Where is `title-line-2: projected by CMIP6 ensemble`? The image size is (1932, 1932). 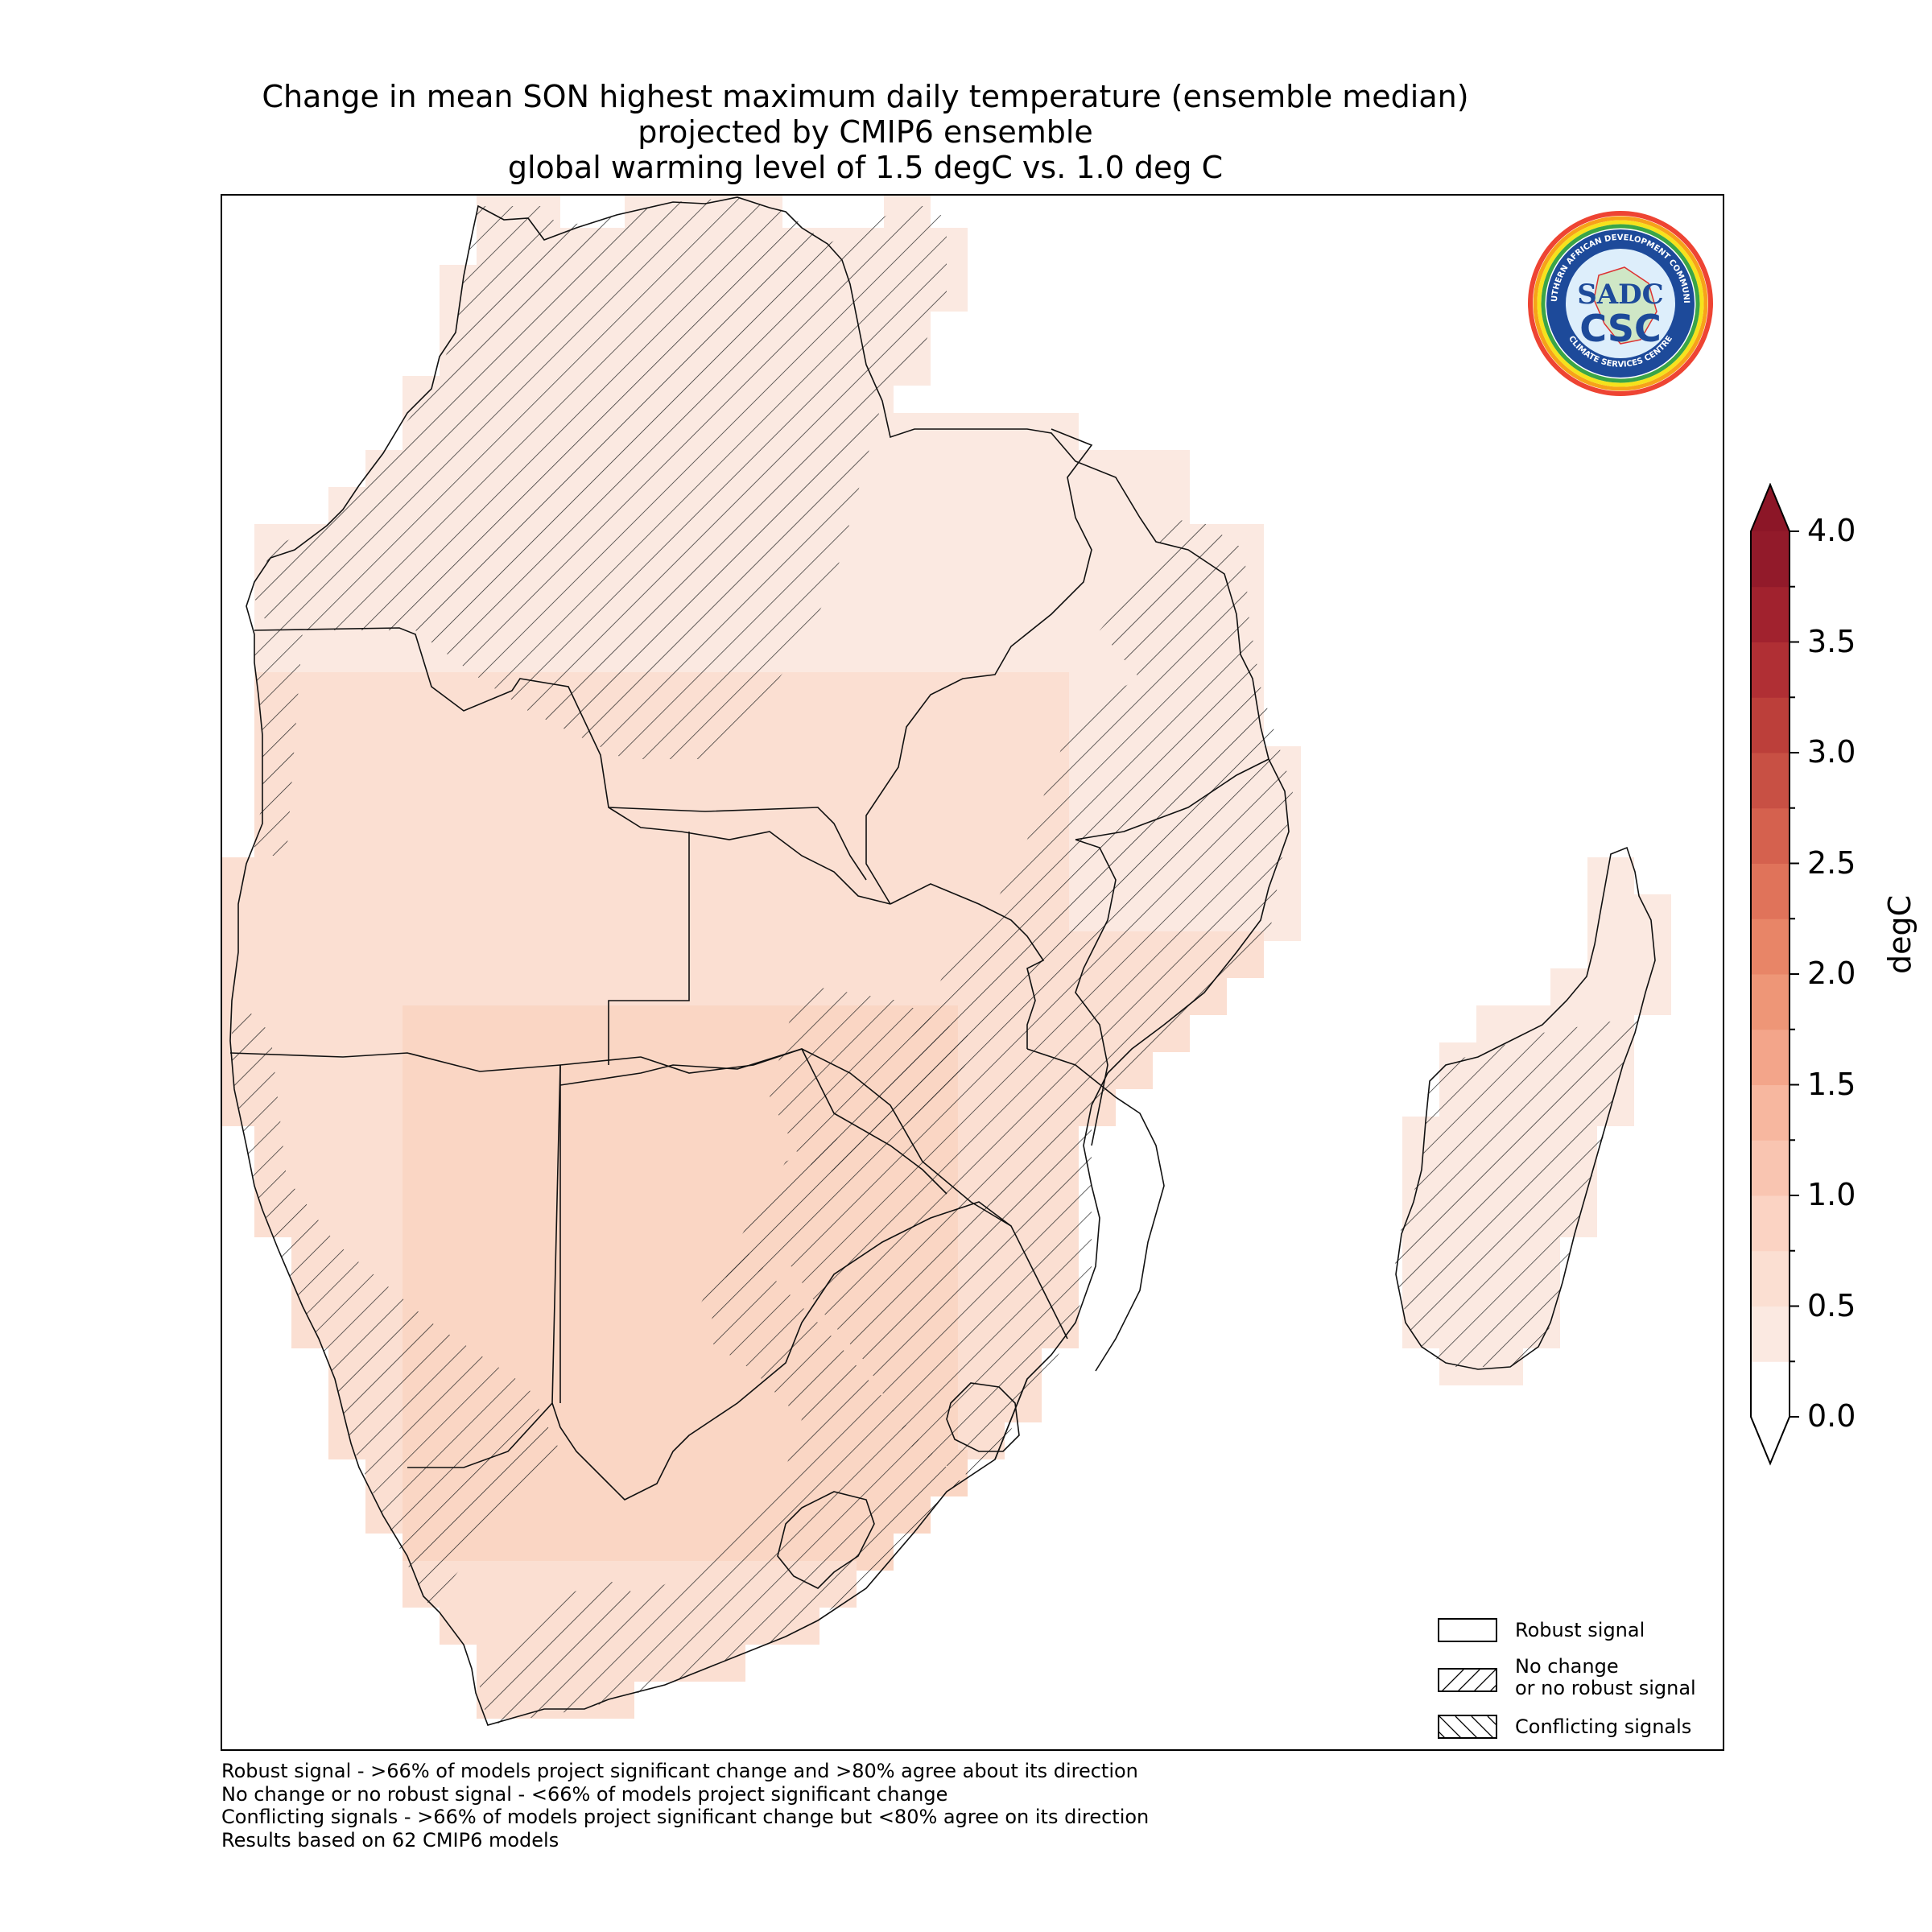
title-line-2: projected by CMIP6 ensemble is located at coordinates (865, 132).